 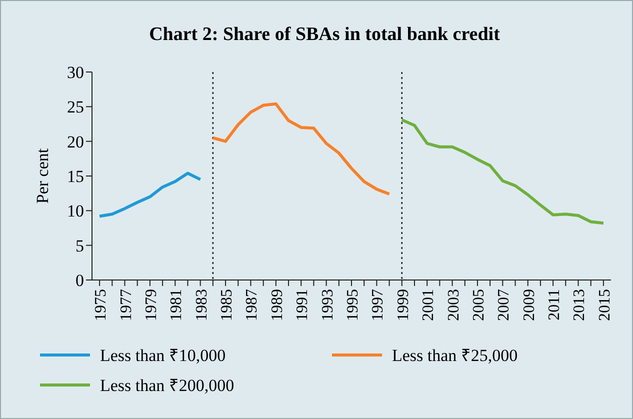 What do you see at coordinates (429, 305) in the screenshot?
I see `x-tick-label: 2001` at bounding box center [429, 305].